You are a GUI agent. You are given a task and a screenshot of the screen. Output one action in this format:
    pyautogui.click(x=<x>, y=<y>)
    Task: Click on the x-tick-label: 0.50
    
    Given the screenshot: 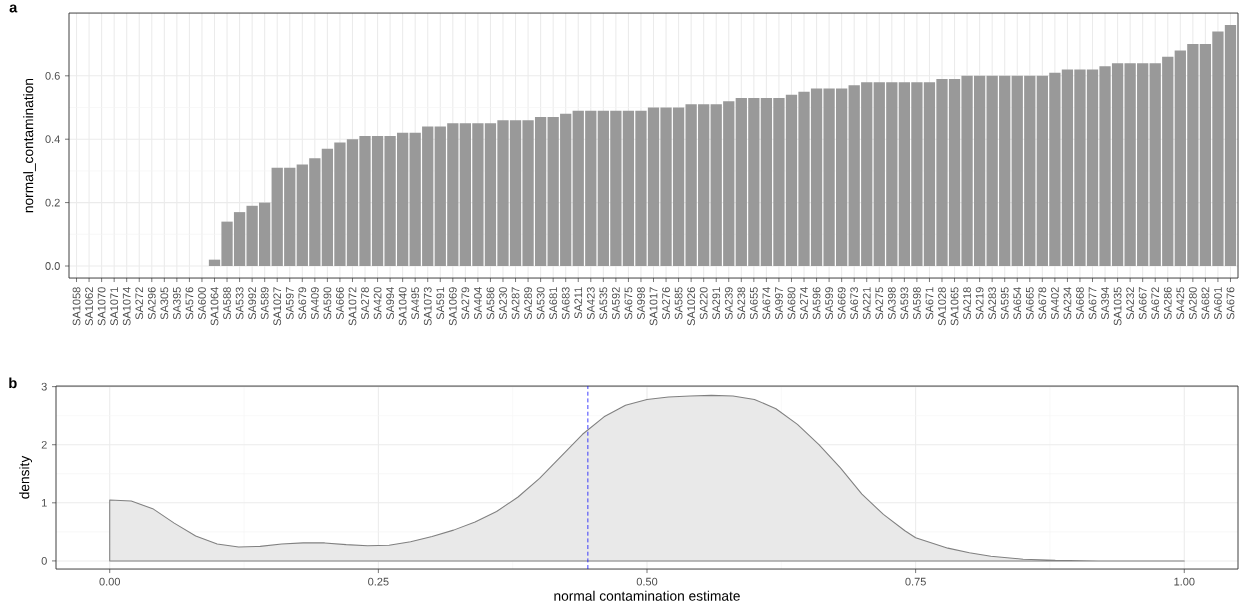 What is the action you would take?
    pyautogui.click(x=647, y=581)
    